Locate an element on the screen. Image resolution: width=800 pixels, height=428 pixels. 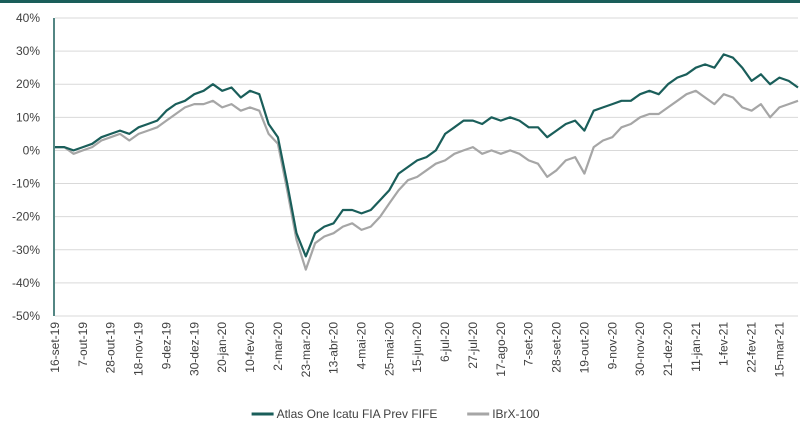
x-tick-label: 27-jul-20 is located at coordinates (473, 345).